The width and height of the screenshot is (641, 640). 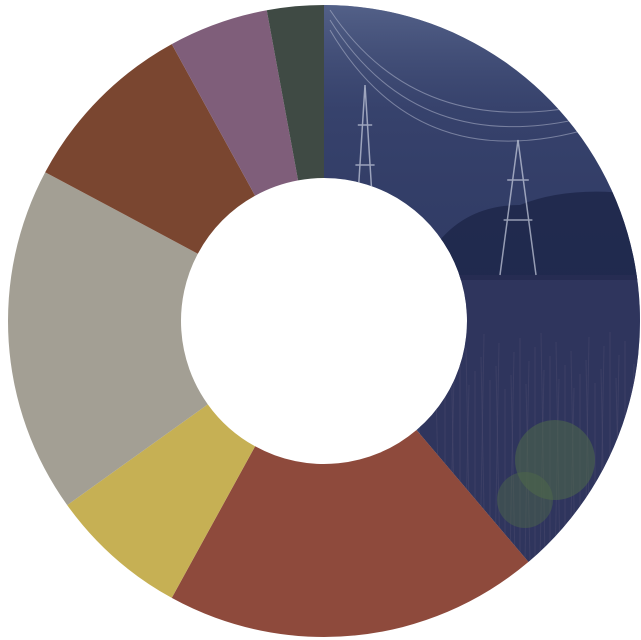 What do you see at coordinates (518, 207) in the screenshot?
I see `tower` at bounding box center [518, 207].